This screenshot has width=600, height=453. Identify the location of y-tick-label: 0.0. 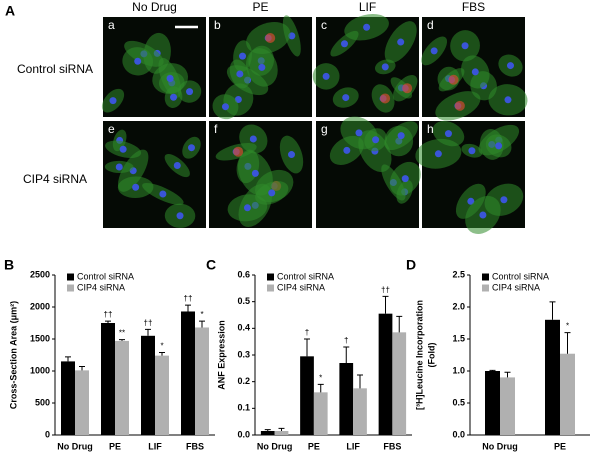
(243, 434).